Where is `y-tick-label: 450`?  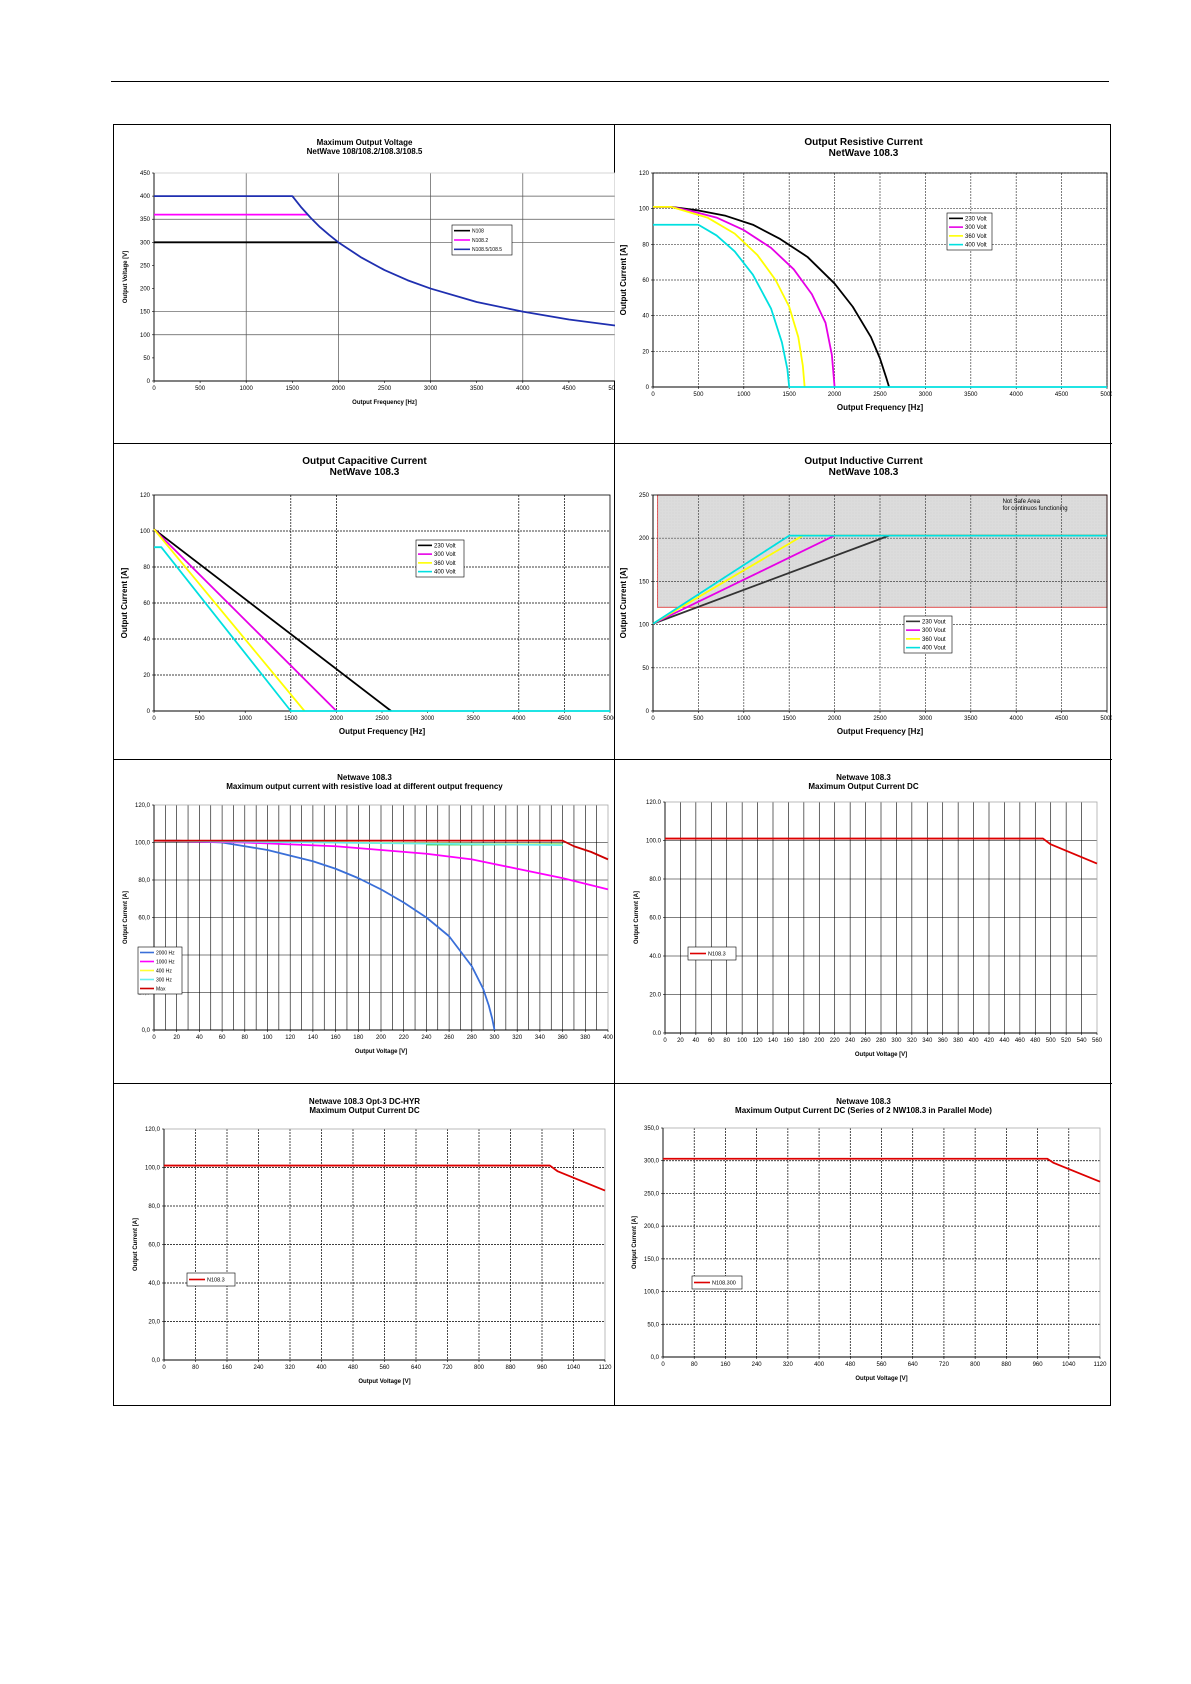
y-tick-label: 450 is located at coordinates (145, 174).